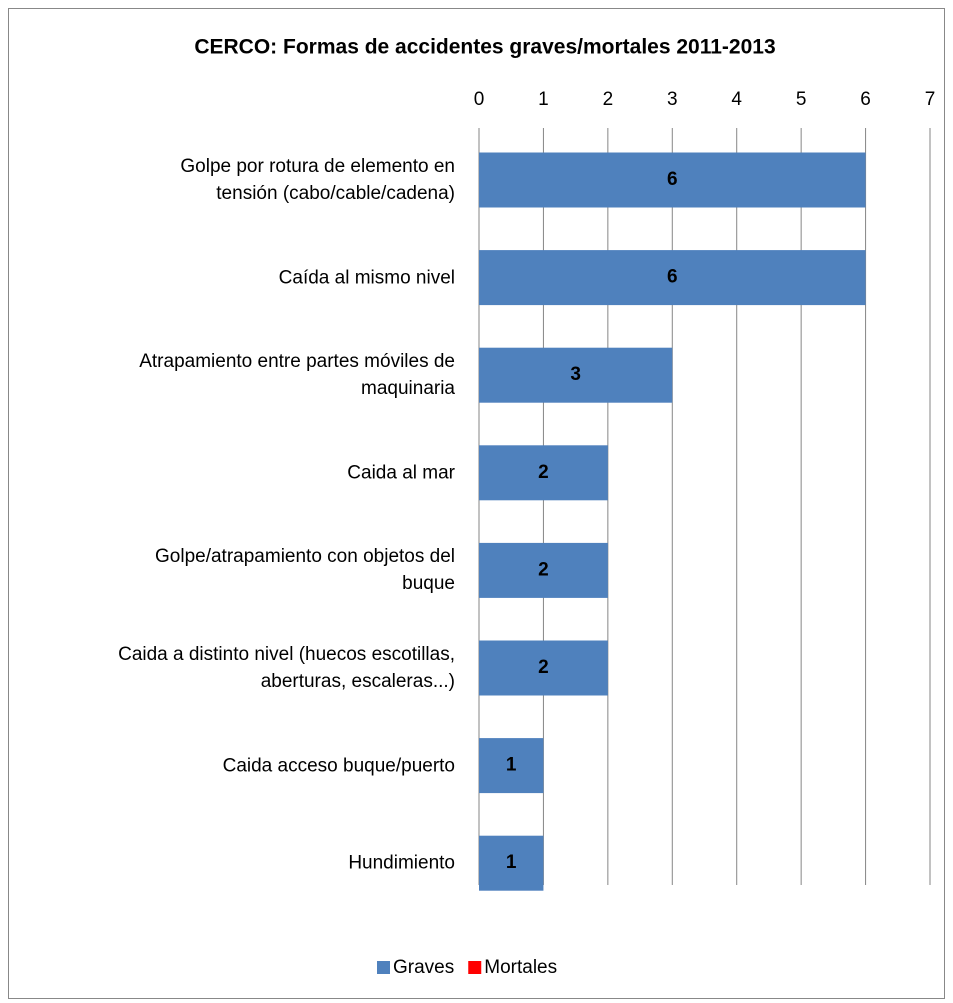  I want to click on x-tick-label: 4, so click(736, 99).